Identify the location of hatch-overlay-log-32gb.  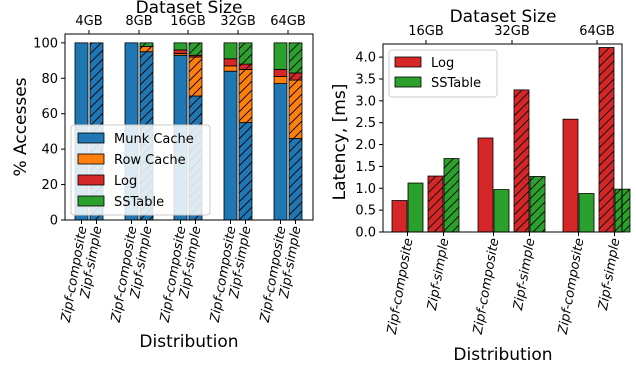
(521, 160).